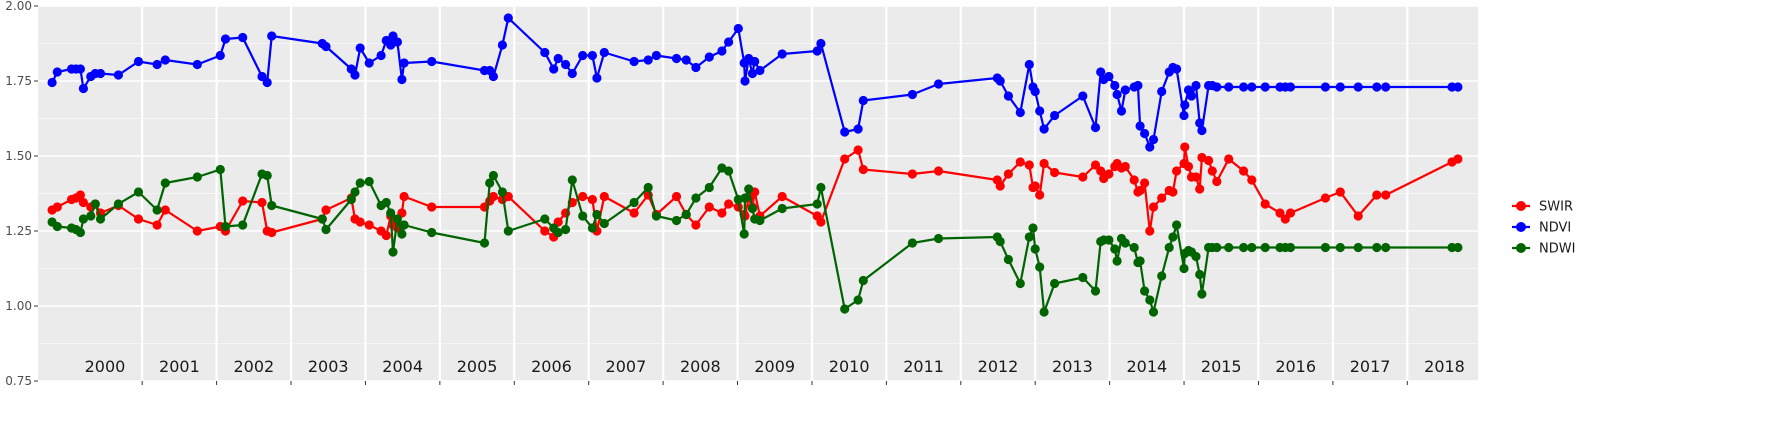 This screenshot has width=1773, height=442. I want to click on y-tick-label: 2.00, so click(18, 6).